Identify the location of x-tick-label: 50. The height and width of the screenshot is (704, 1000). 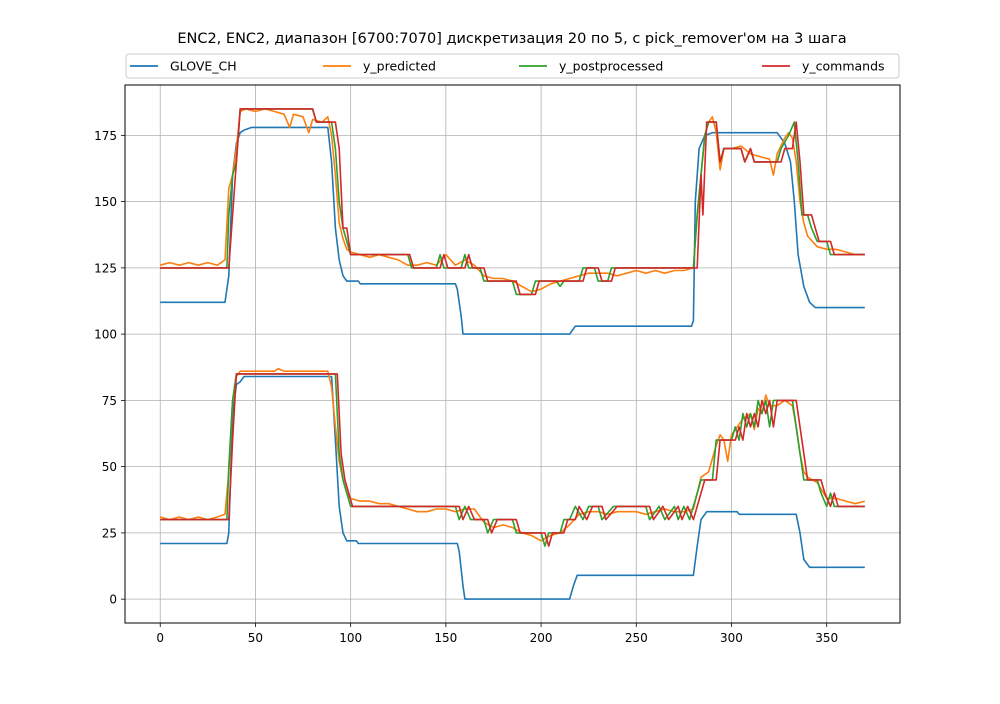
(255, 638).